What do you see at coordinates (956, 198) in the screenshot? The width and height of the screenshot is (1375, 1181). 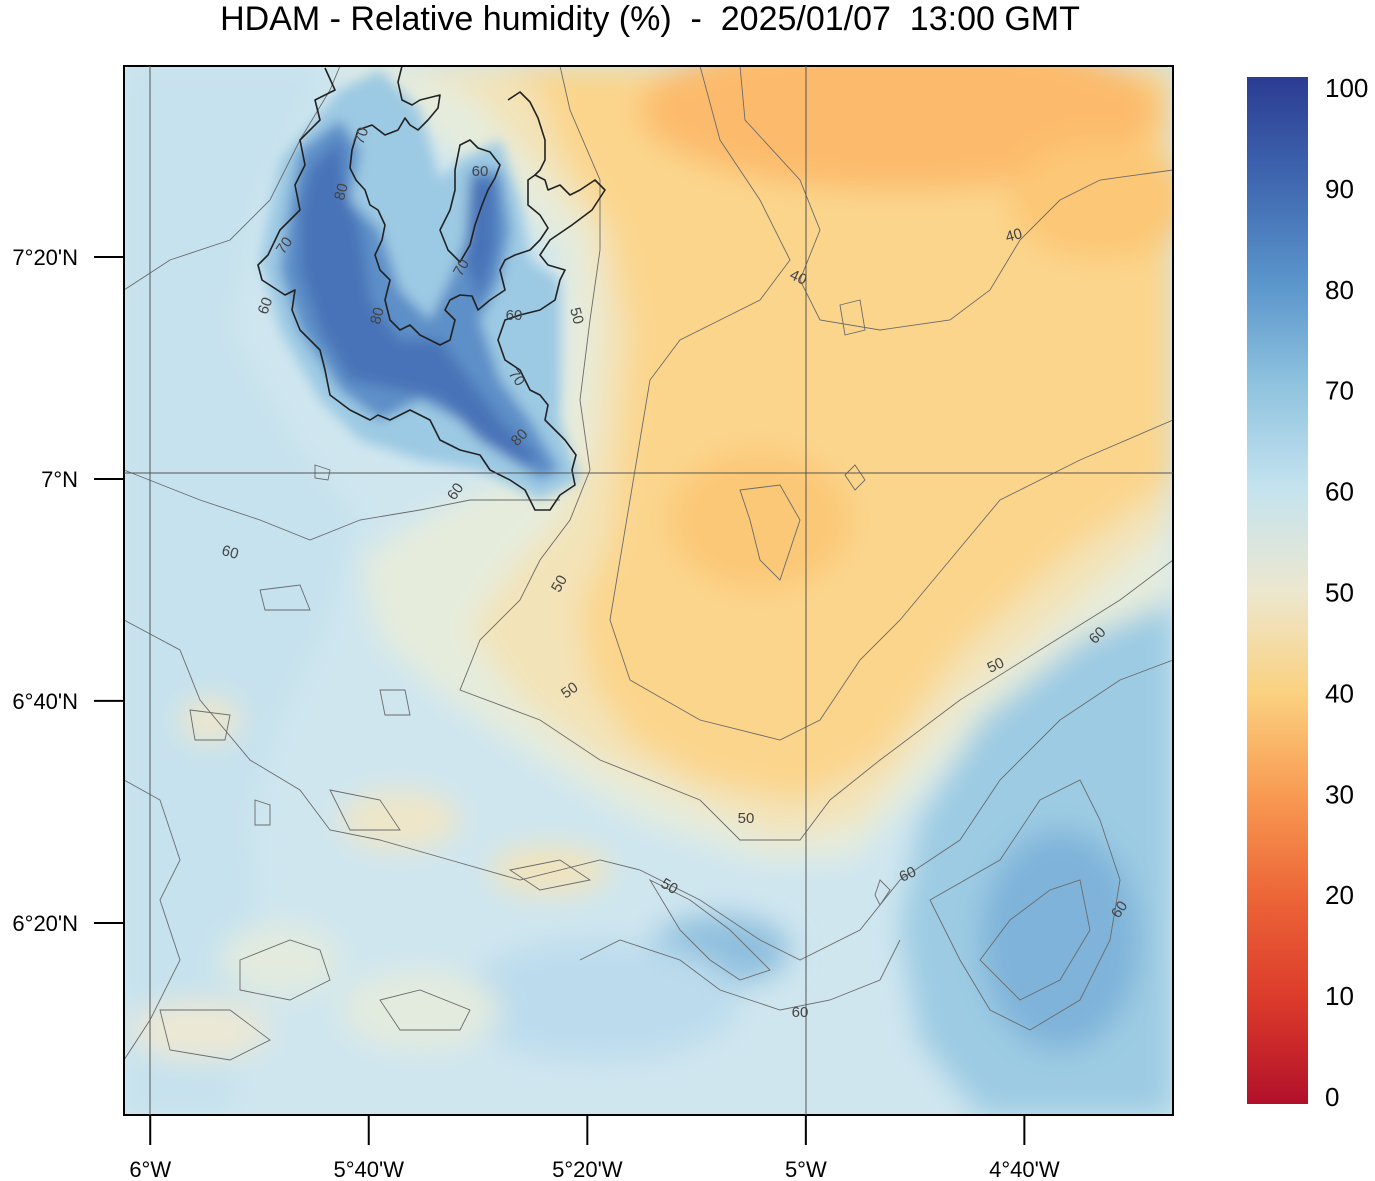 I see `contour-40-line` at bounding box center [956, 198].